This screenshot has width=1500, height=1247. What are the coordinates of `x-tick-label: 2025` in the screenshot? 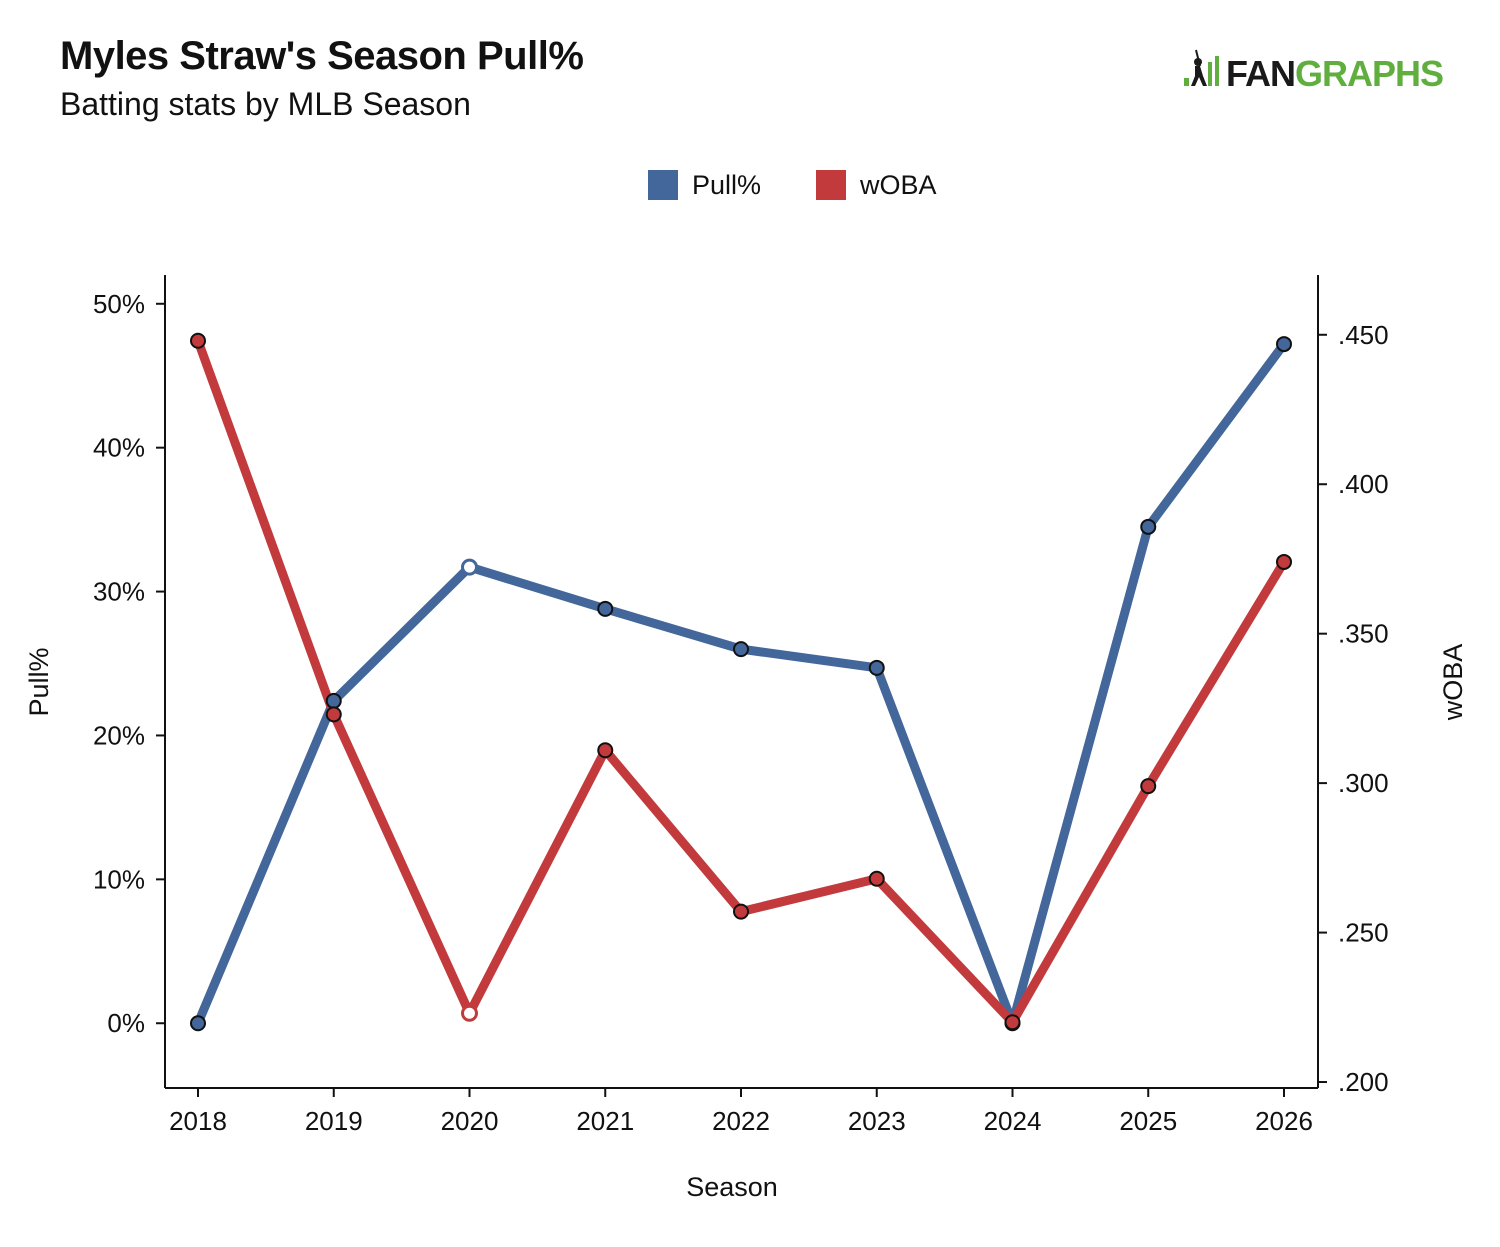 It's located at (1148, 1121).